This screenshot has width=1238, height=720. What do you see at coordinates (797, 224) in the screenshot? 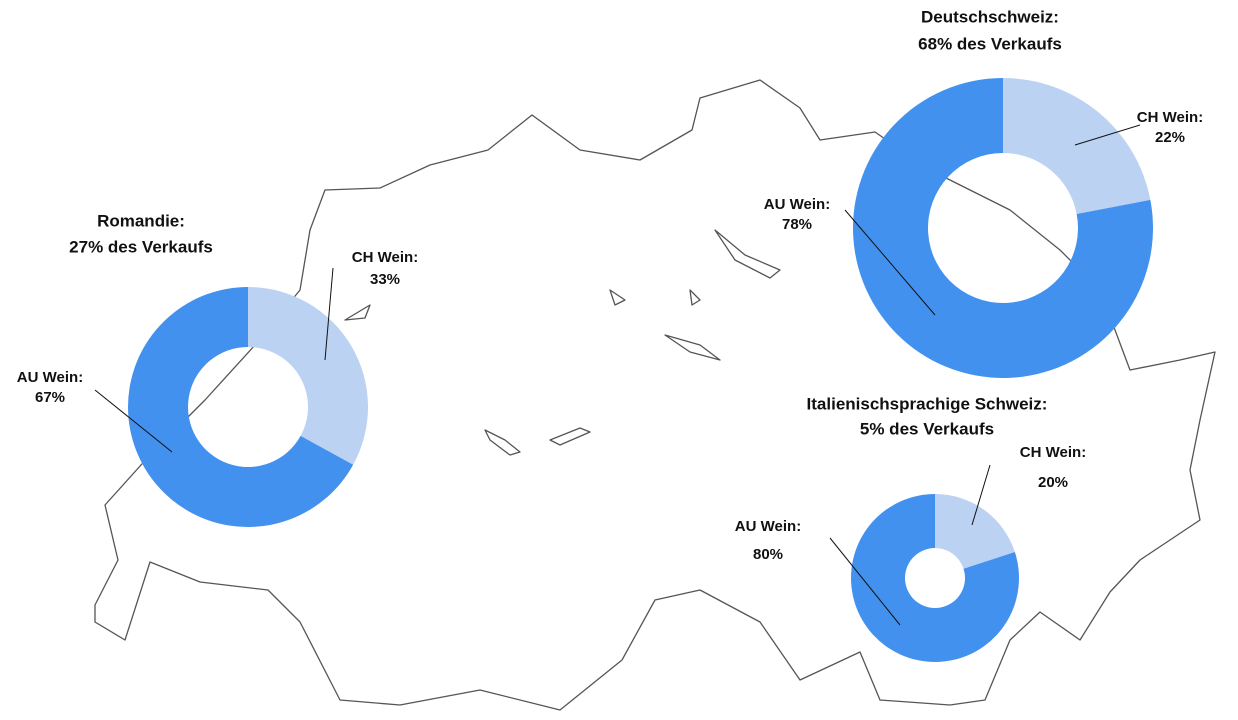
I see `value-label: 78%` at bounding box center [797, 224].